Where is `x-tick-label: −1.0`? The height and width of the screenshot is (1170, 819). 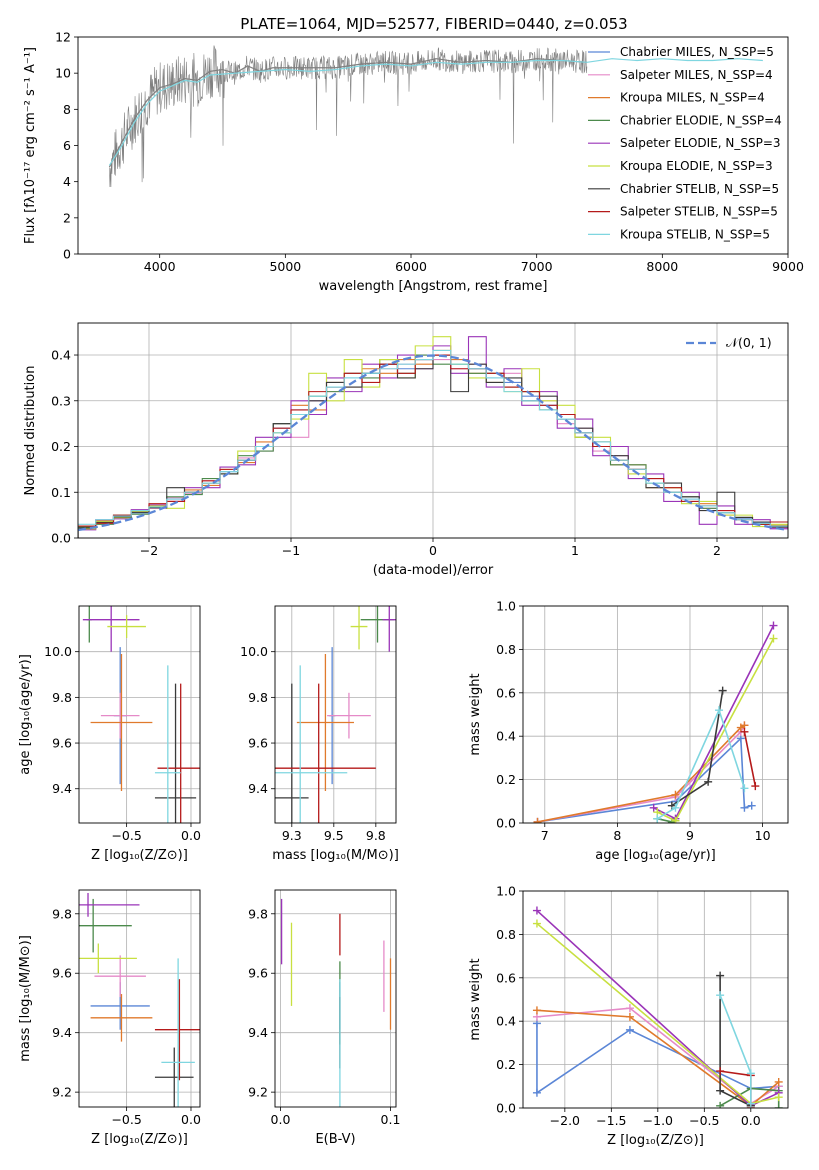
x-tick-label: −1.0 is located at coordinates (658, 1120).